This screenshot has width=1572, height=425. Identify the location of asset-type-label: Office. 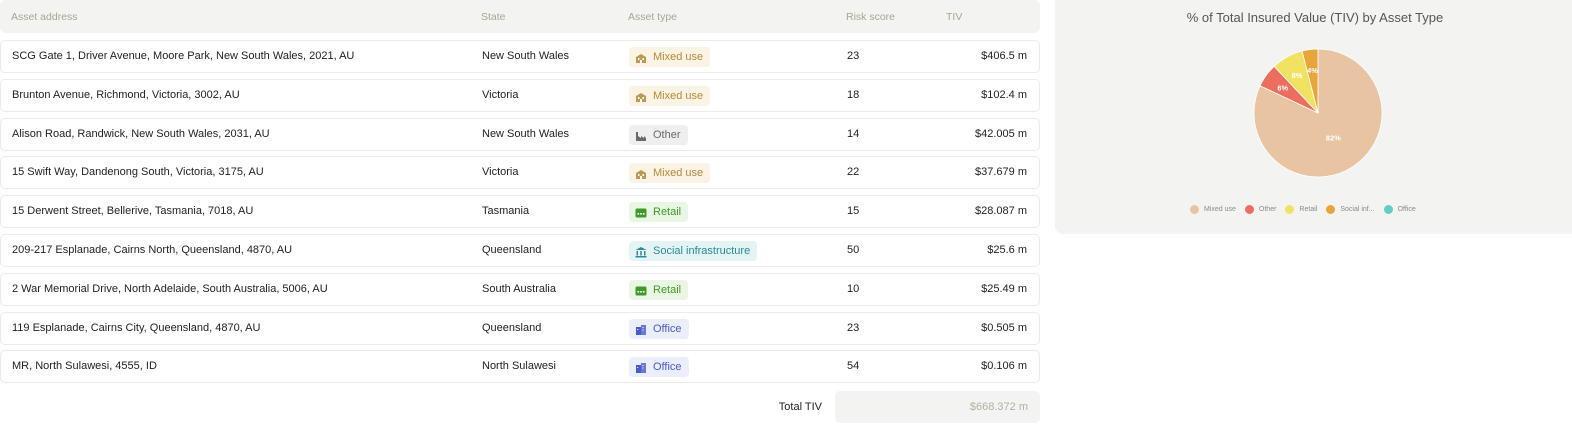
(667, 367).